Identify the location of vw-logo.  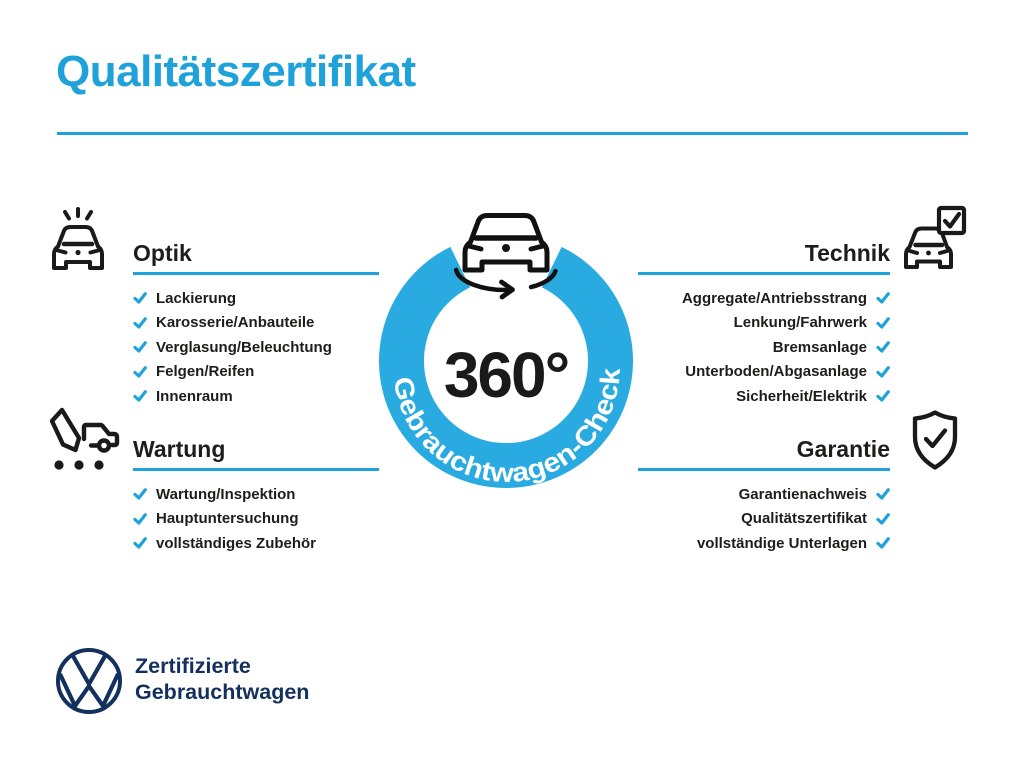
(89, 683).